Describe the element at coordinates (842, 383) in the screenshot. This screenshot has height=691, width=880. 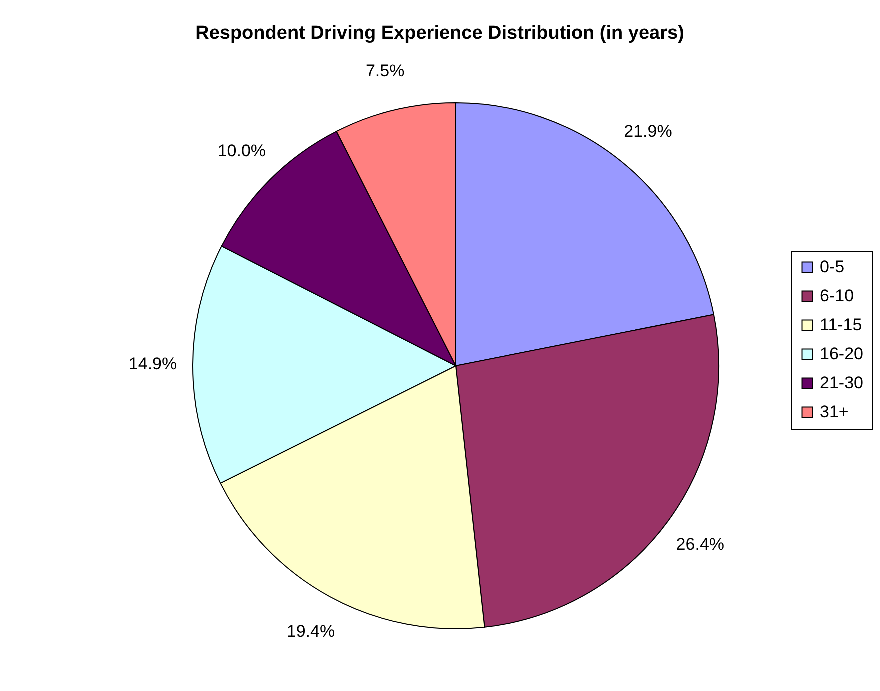
I see `legend-label: 21-30` at that location.